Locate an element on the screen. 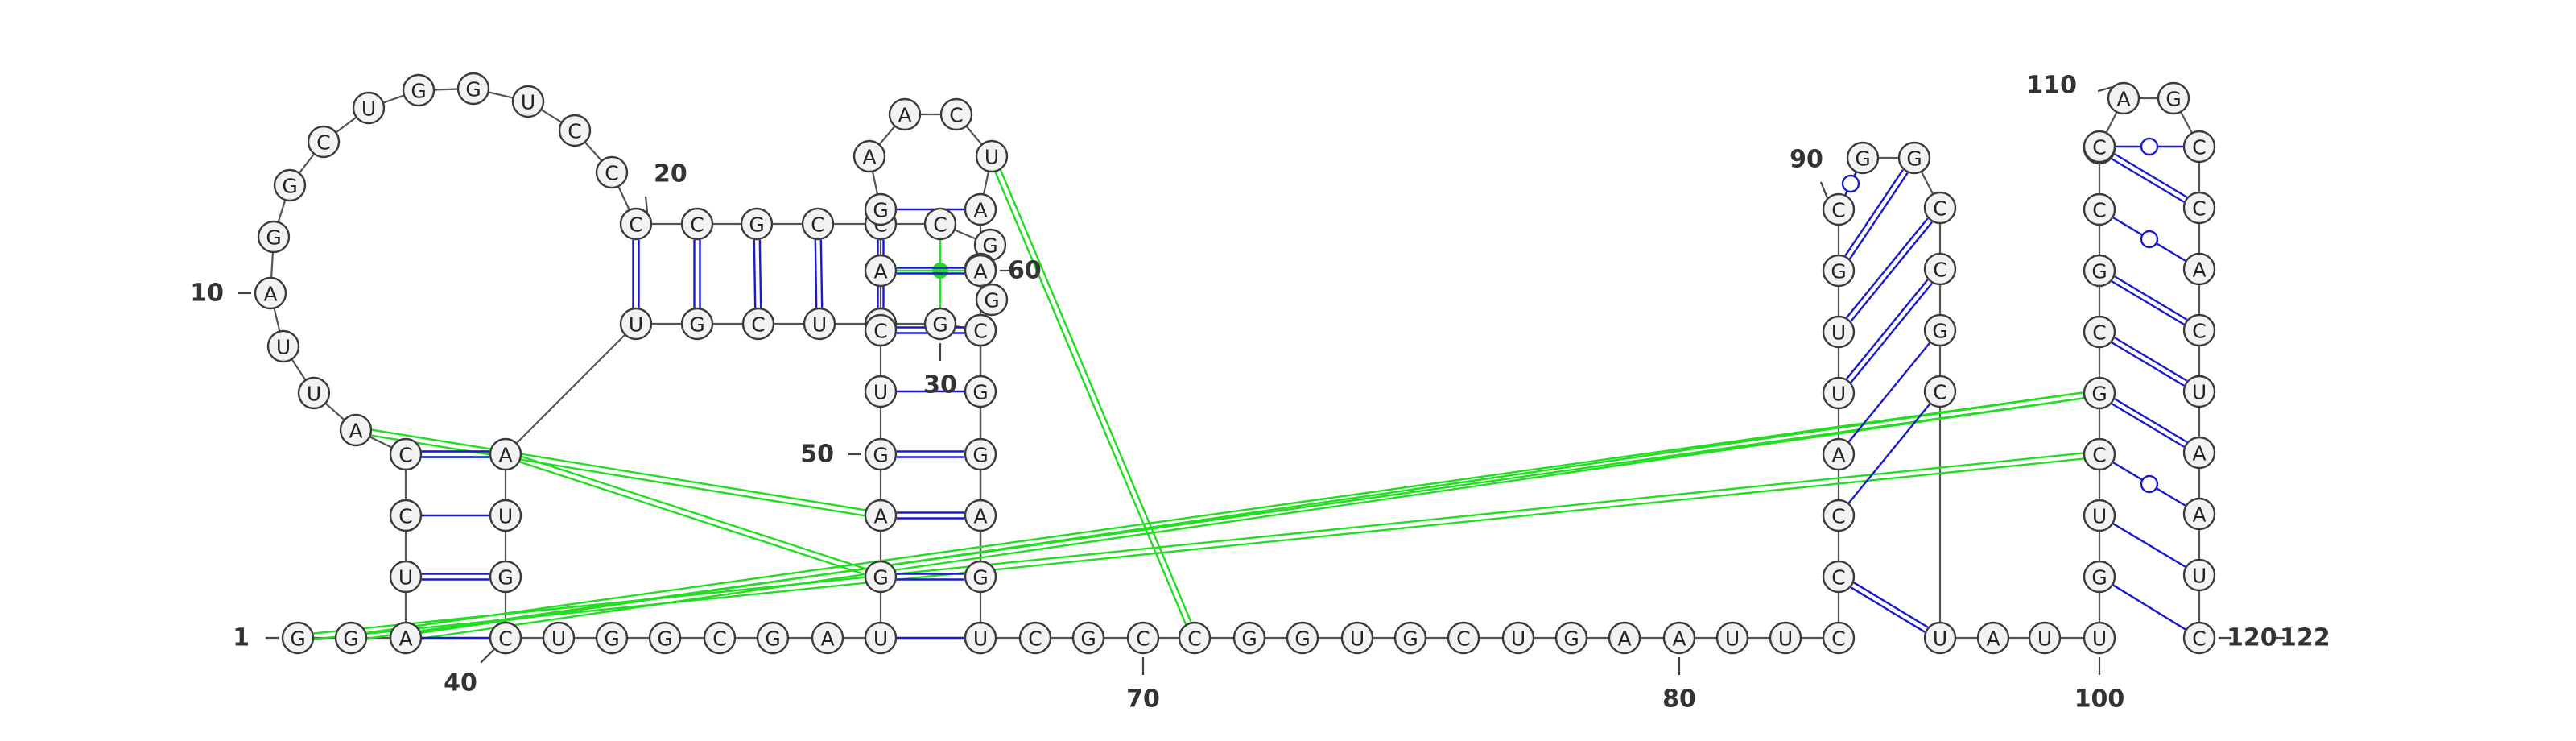  position-label-text: 80 is located at coordinates (1679, 699).